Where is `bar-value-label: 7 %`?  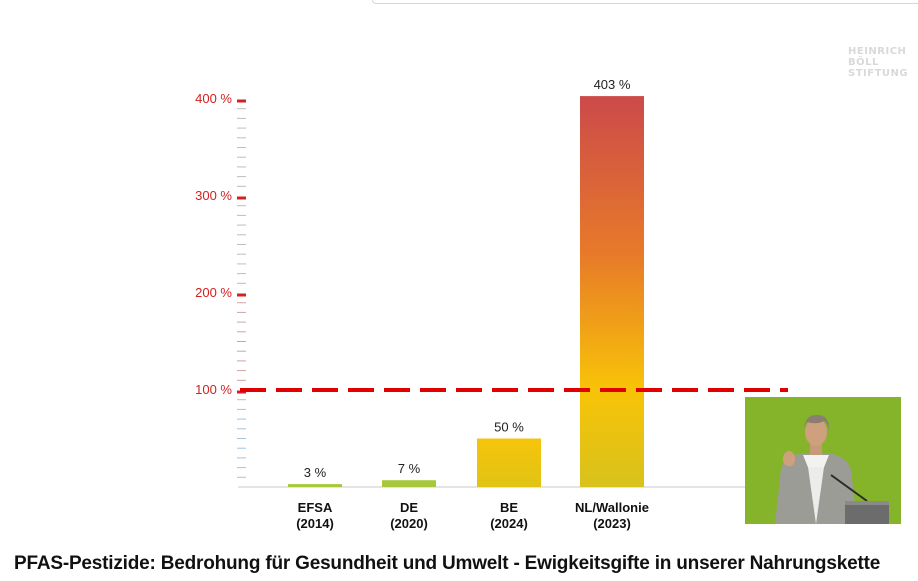
bar-value-label: 7 % is located at coordinates (409, 468).